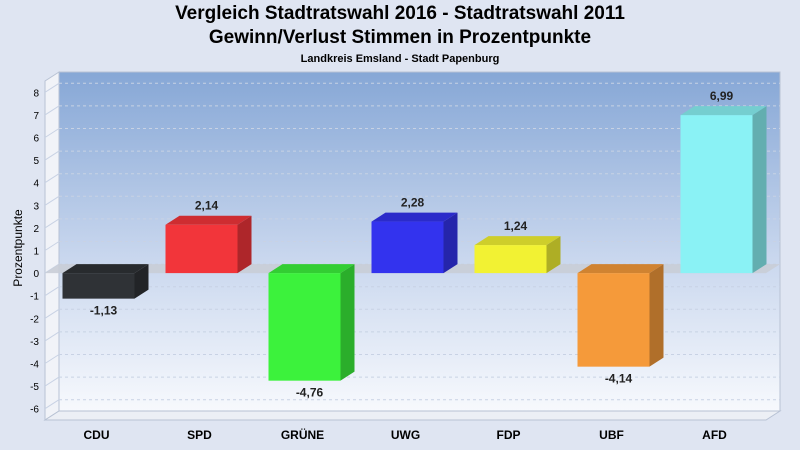 The width and height of the screenshot is (800, 450). I want to click on bar-afd, so click(723, 190).